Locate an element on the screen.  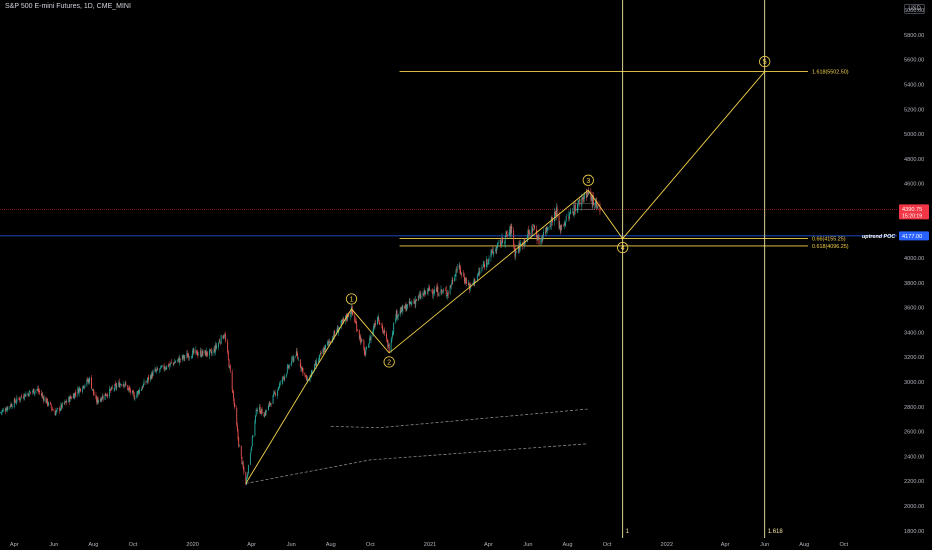
support-band is located at coordinates (584, 206).